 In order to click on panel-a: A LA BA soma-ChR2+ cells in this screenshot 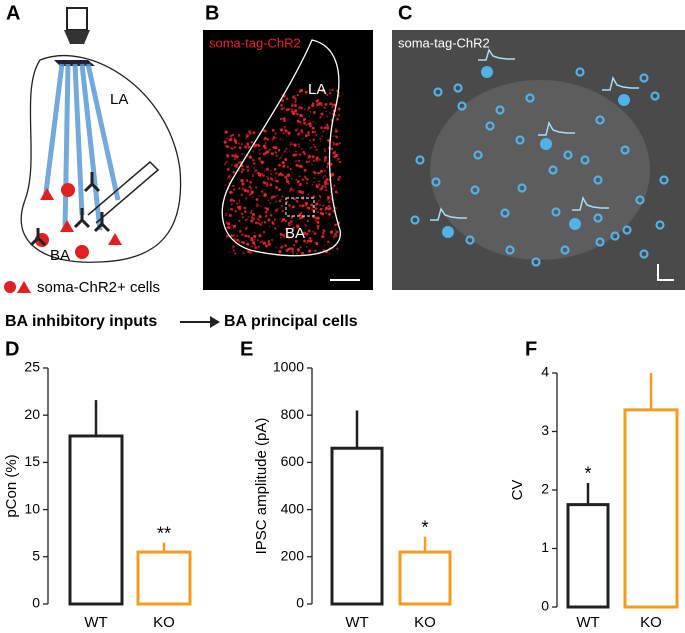, I will do `click(93, 149)`.